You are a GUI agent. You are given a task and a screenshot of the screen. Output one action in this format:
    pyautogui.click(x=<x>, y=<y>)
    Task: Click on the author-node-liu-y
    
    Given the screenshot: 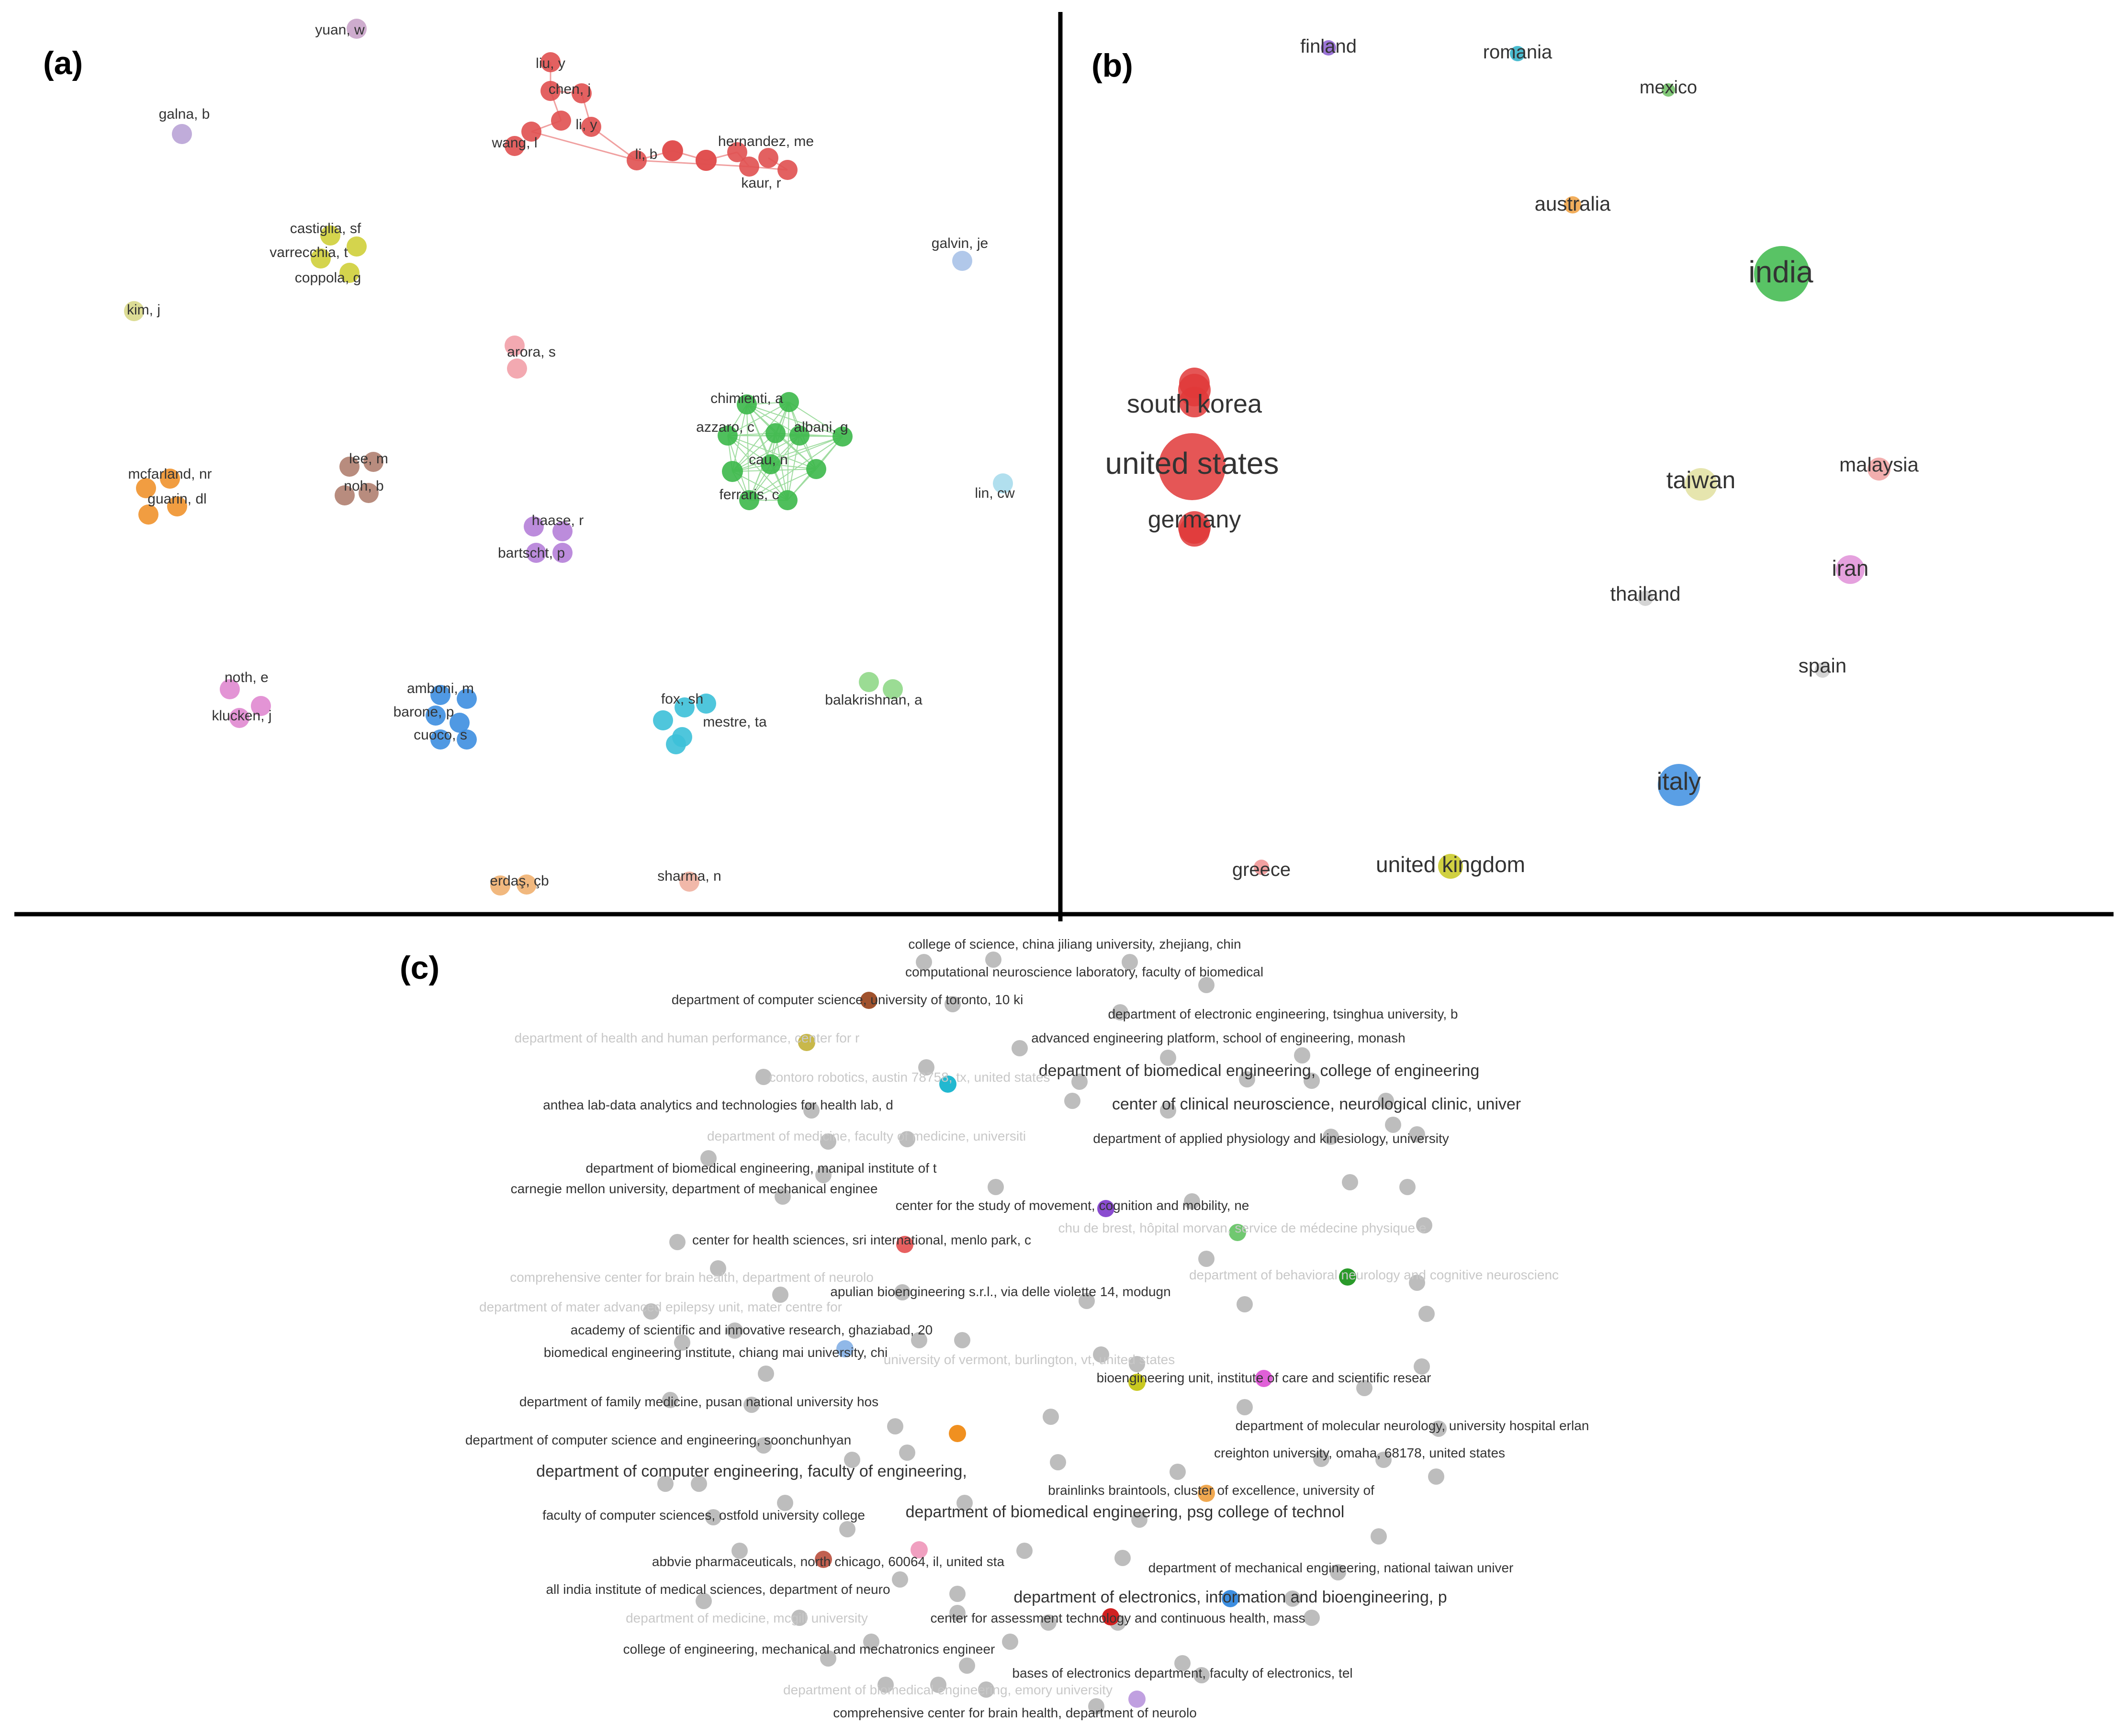 What is the action you would take?
    pyautogui.click(x=550, y=62)
    